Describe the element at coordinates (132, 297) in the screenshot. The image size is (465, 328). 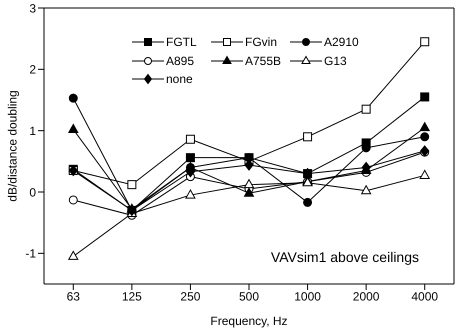
I see `x-tick-label: 125` at that location.